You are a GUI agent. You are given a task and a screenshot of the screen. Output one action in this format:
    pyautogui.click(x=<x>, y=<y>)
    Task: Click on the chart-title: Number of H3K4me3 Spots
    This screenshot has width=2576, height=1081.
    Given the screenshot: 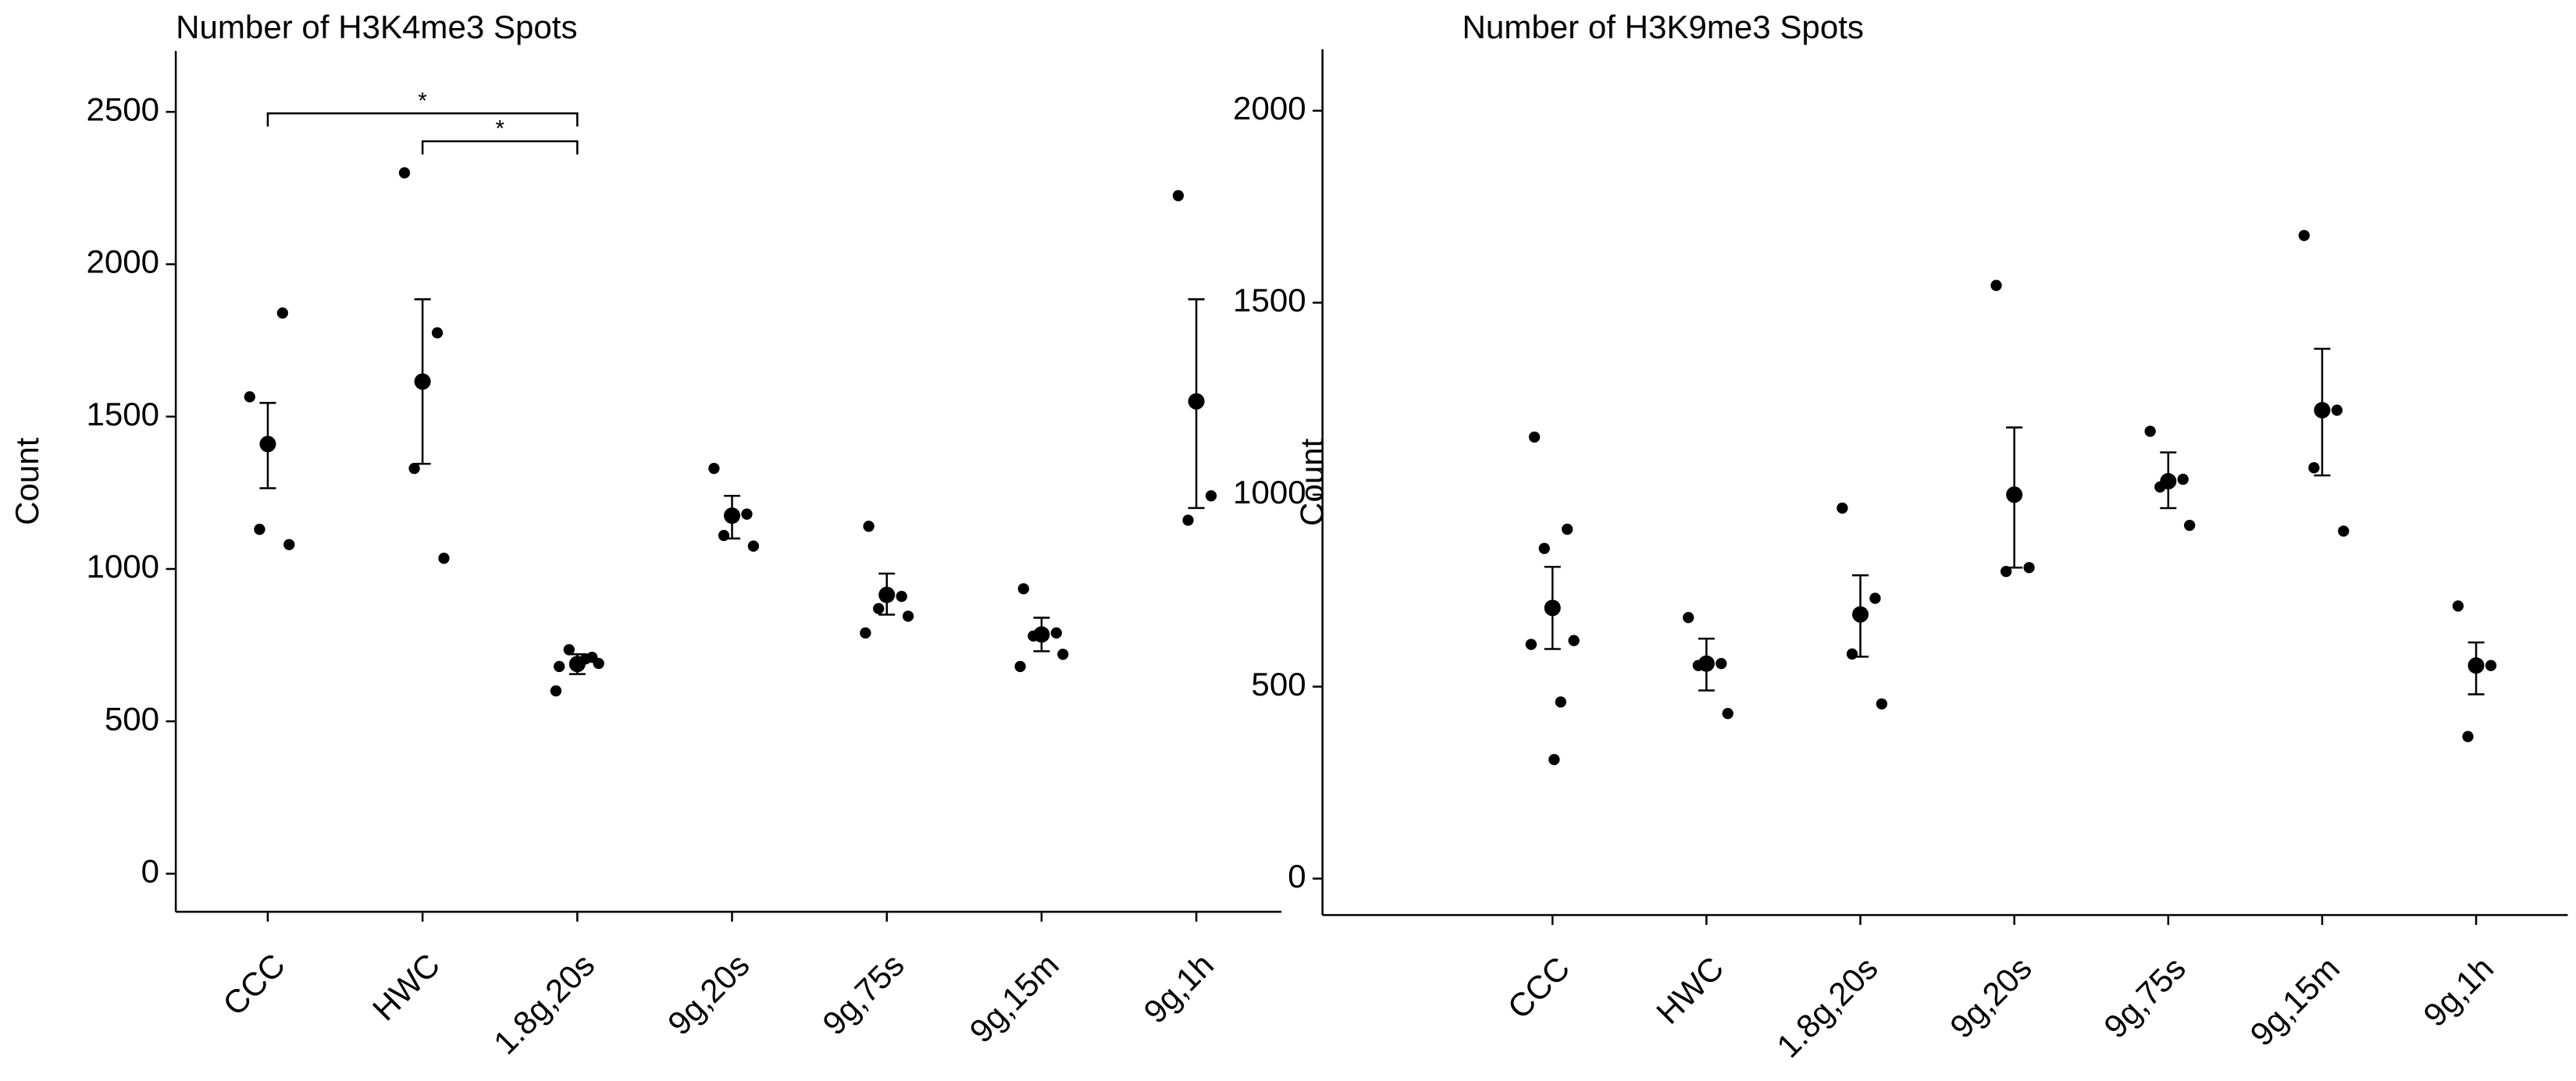 What is the action you would take?
    pyautogui.click(x=376, y=27)
    